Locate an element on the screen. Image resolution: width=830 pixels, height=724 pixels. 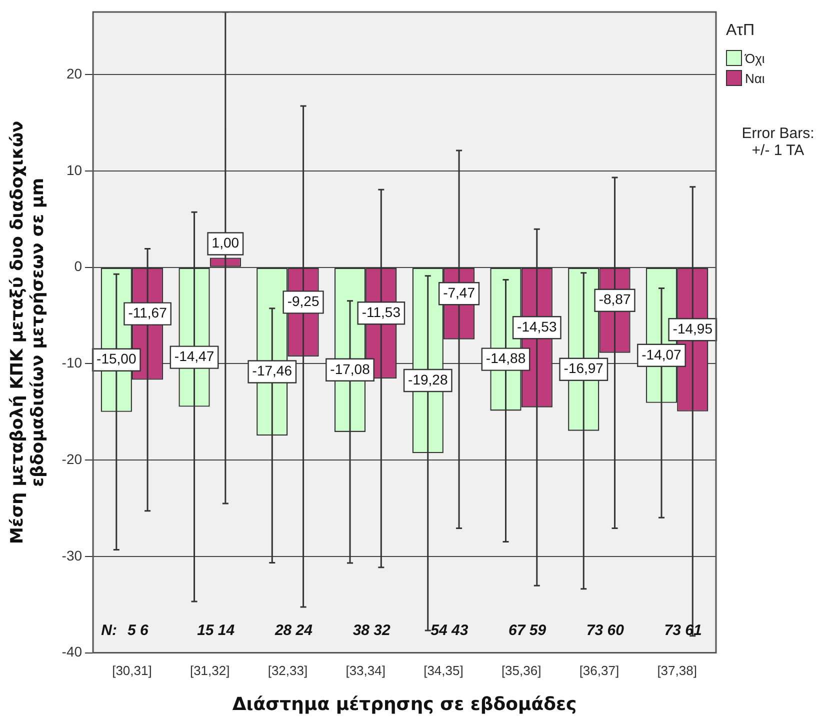
data-label: -14,47 is located at coordinates (194, 356).